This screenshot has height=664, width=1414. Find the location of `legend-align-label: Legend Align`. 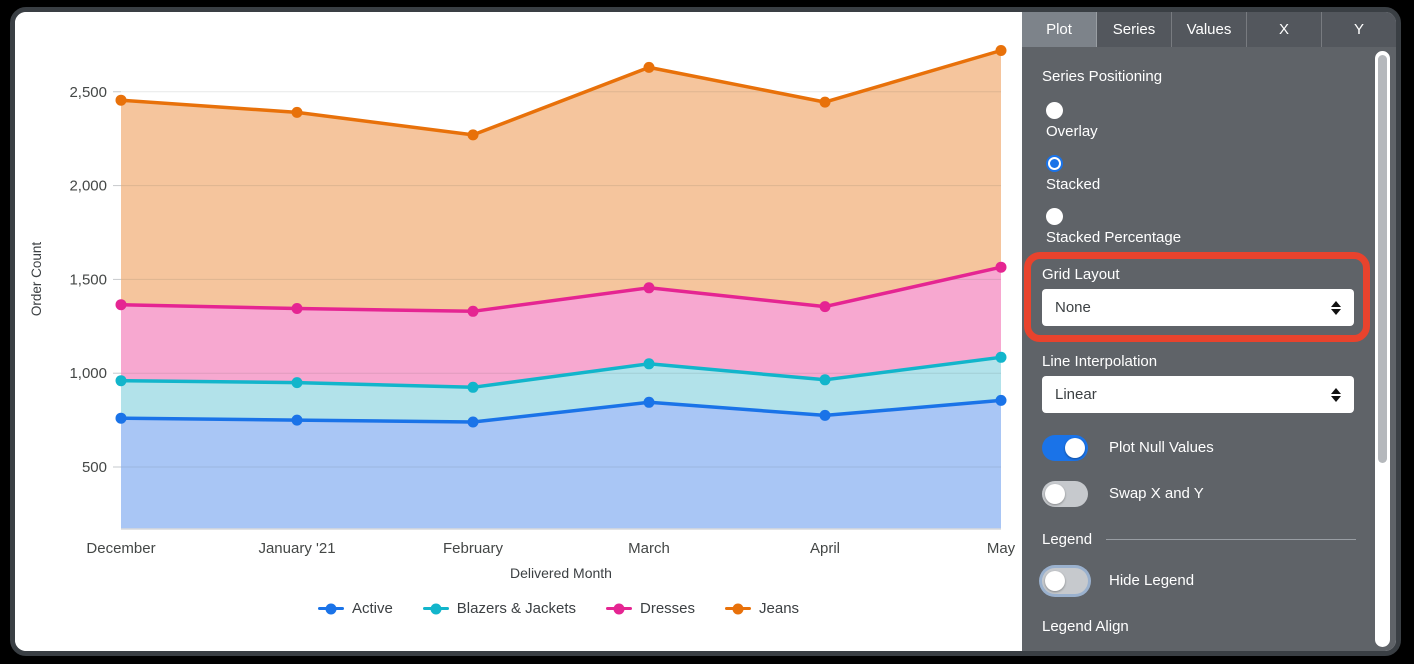

legend-align-label: Legend Align is located at coordinates (1085, 626).